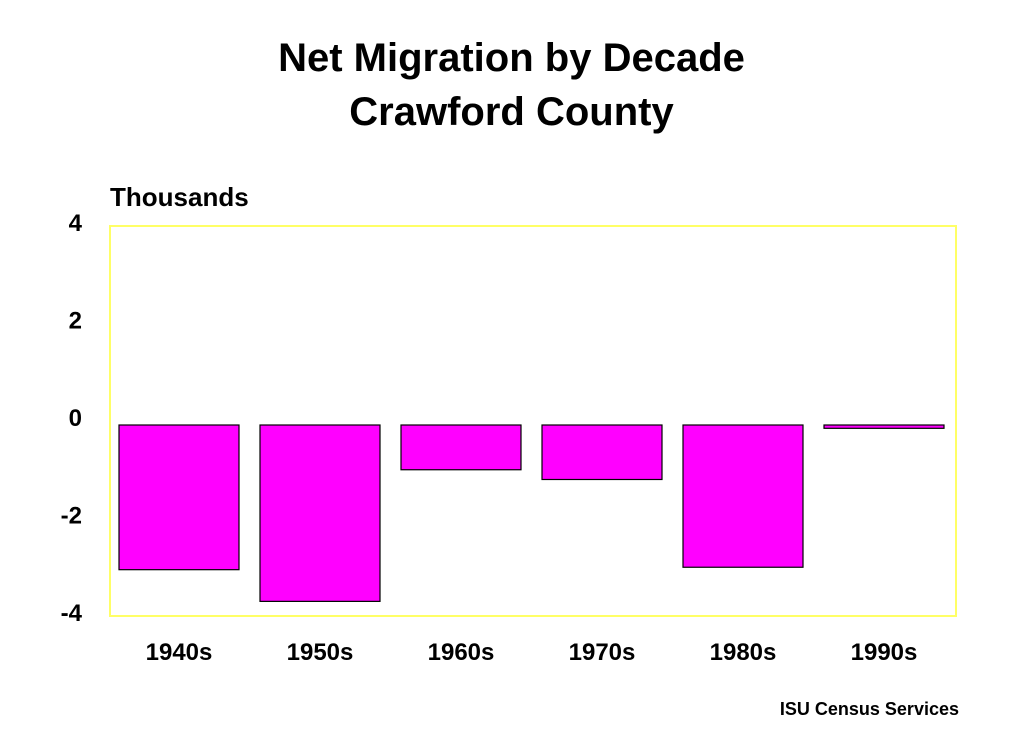 The image size is (1023, 744). What do you see at coordinates (320, 652) in the screenshot?
I see `x-tick-label: 1950s` at bounding box center [320, 652].